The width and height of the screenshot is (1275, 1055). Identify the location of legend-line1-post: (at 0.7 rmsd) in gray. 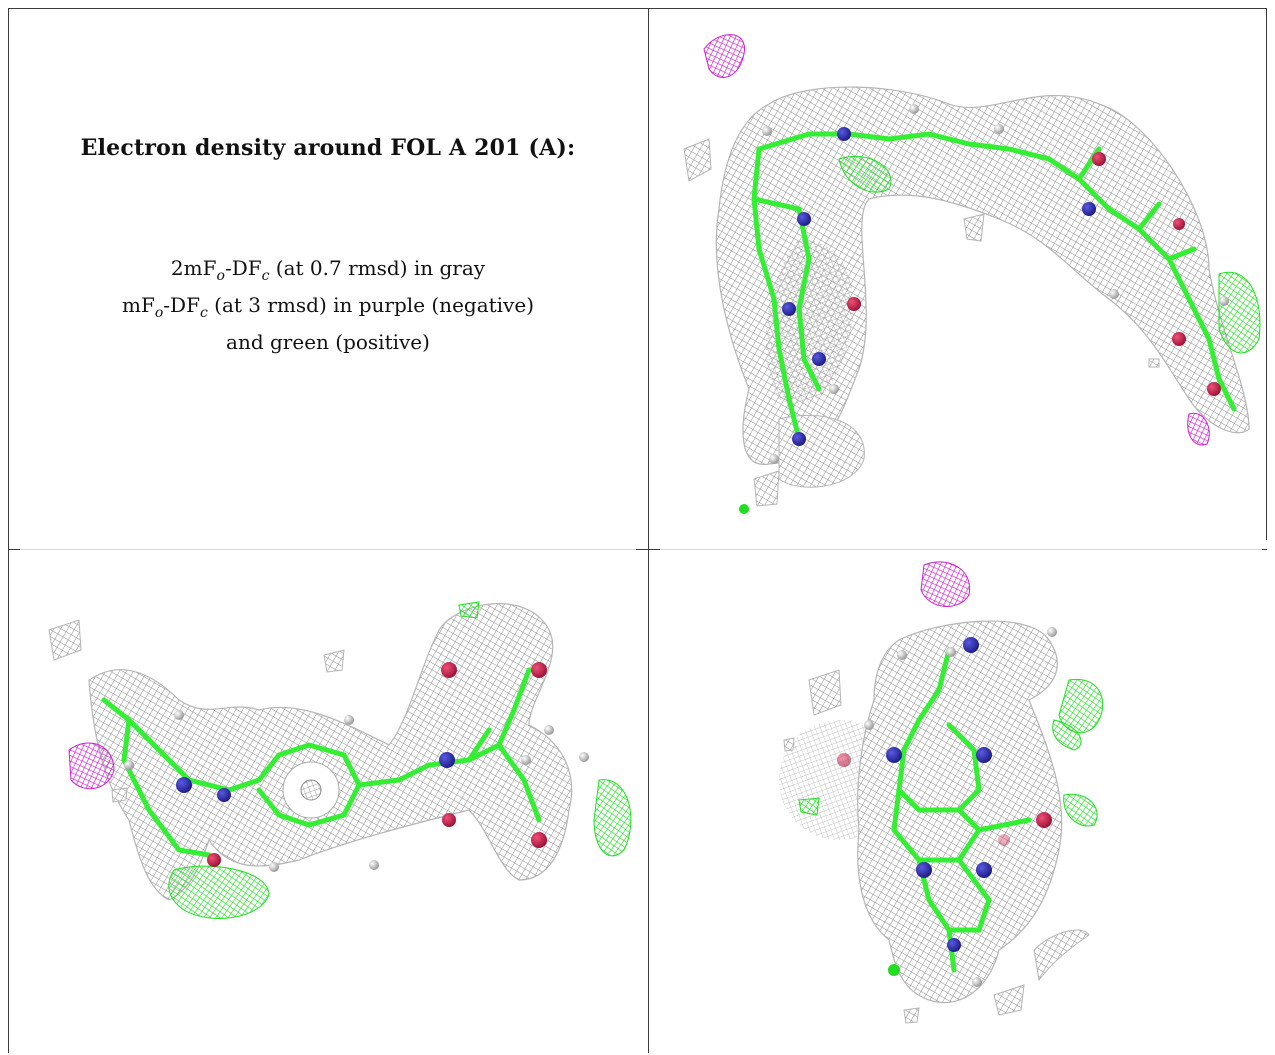
(377, 268).